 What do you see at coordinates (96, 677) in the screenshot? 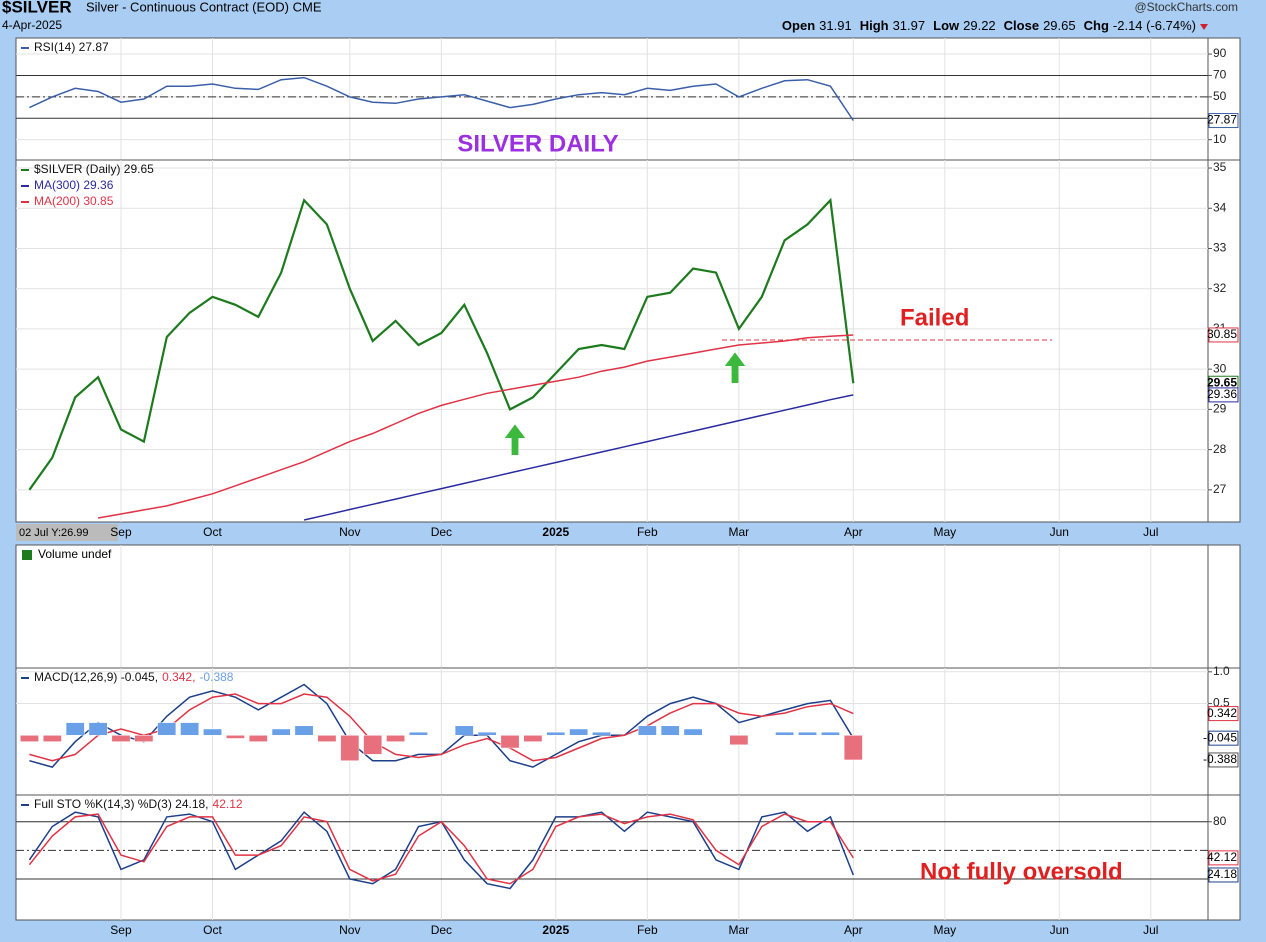
I see `legend-entry: MACD(12,26,9) -0.045,` at bounding box center [96, 677].